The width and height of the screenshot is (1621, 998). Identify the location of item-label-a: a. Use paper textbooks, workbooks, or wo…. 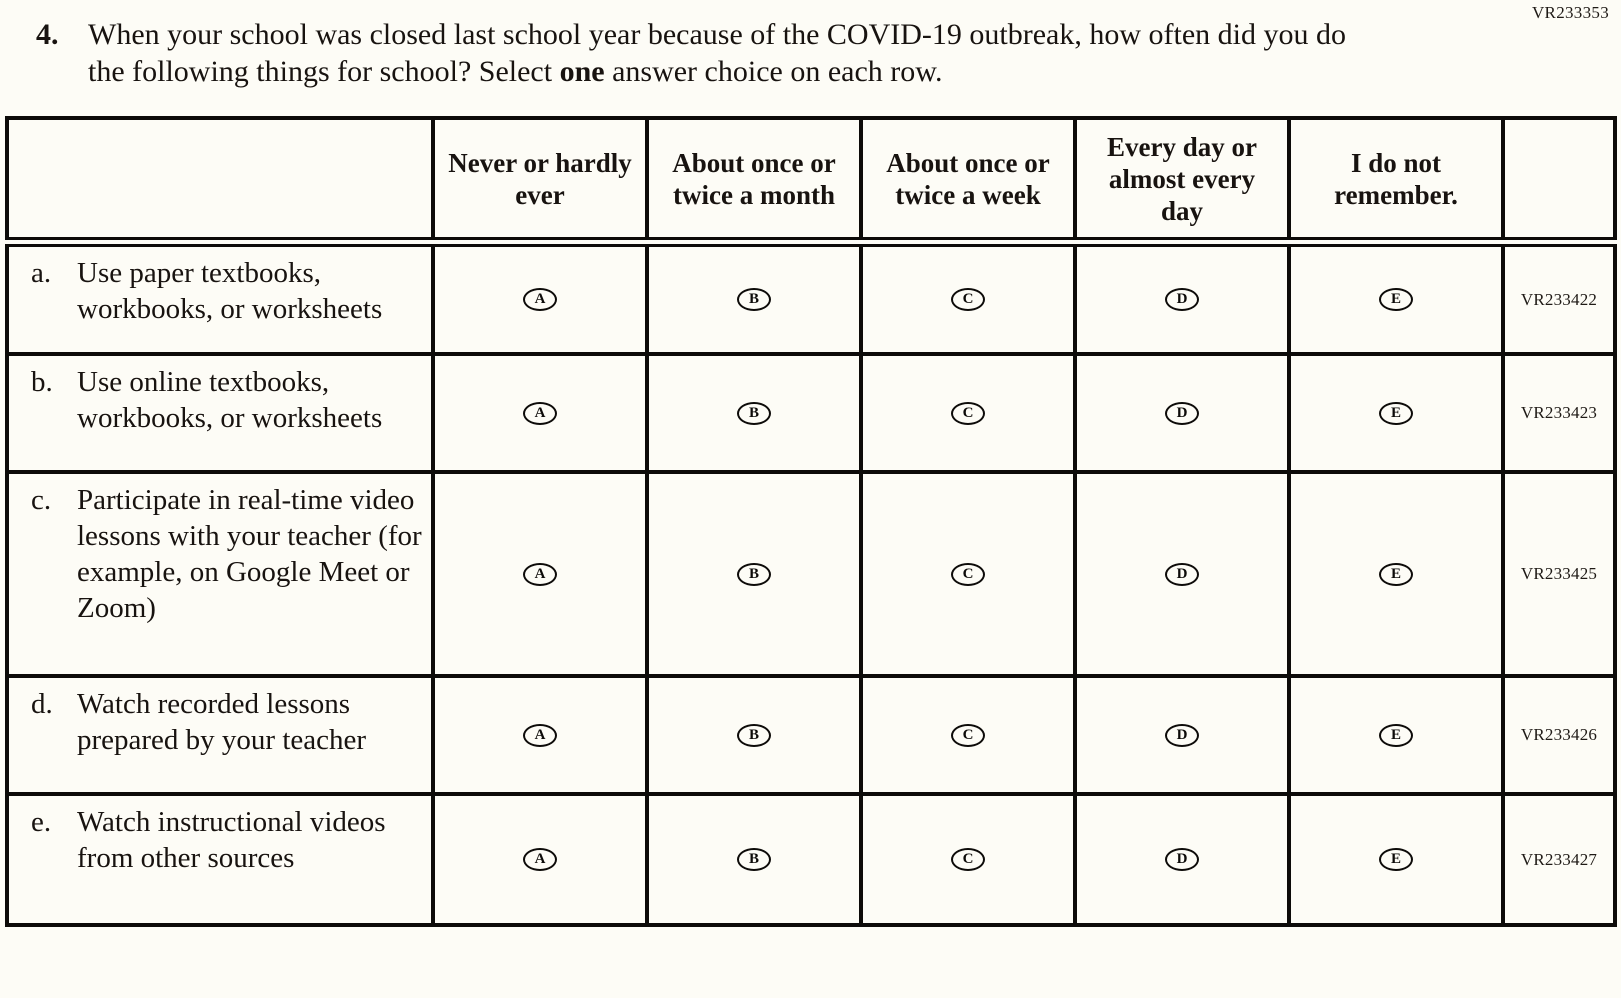
(220, 298).